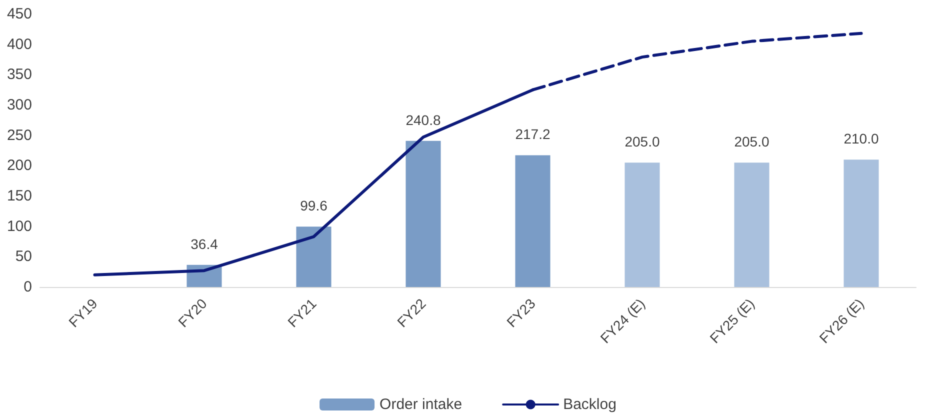 Image resolution: width=936 pixels, height=419 pixels. Describe the element at coordinates (19, 105) in the screenshot. I see `y-tick-label: 300` at that location.